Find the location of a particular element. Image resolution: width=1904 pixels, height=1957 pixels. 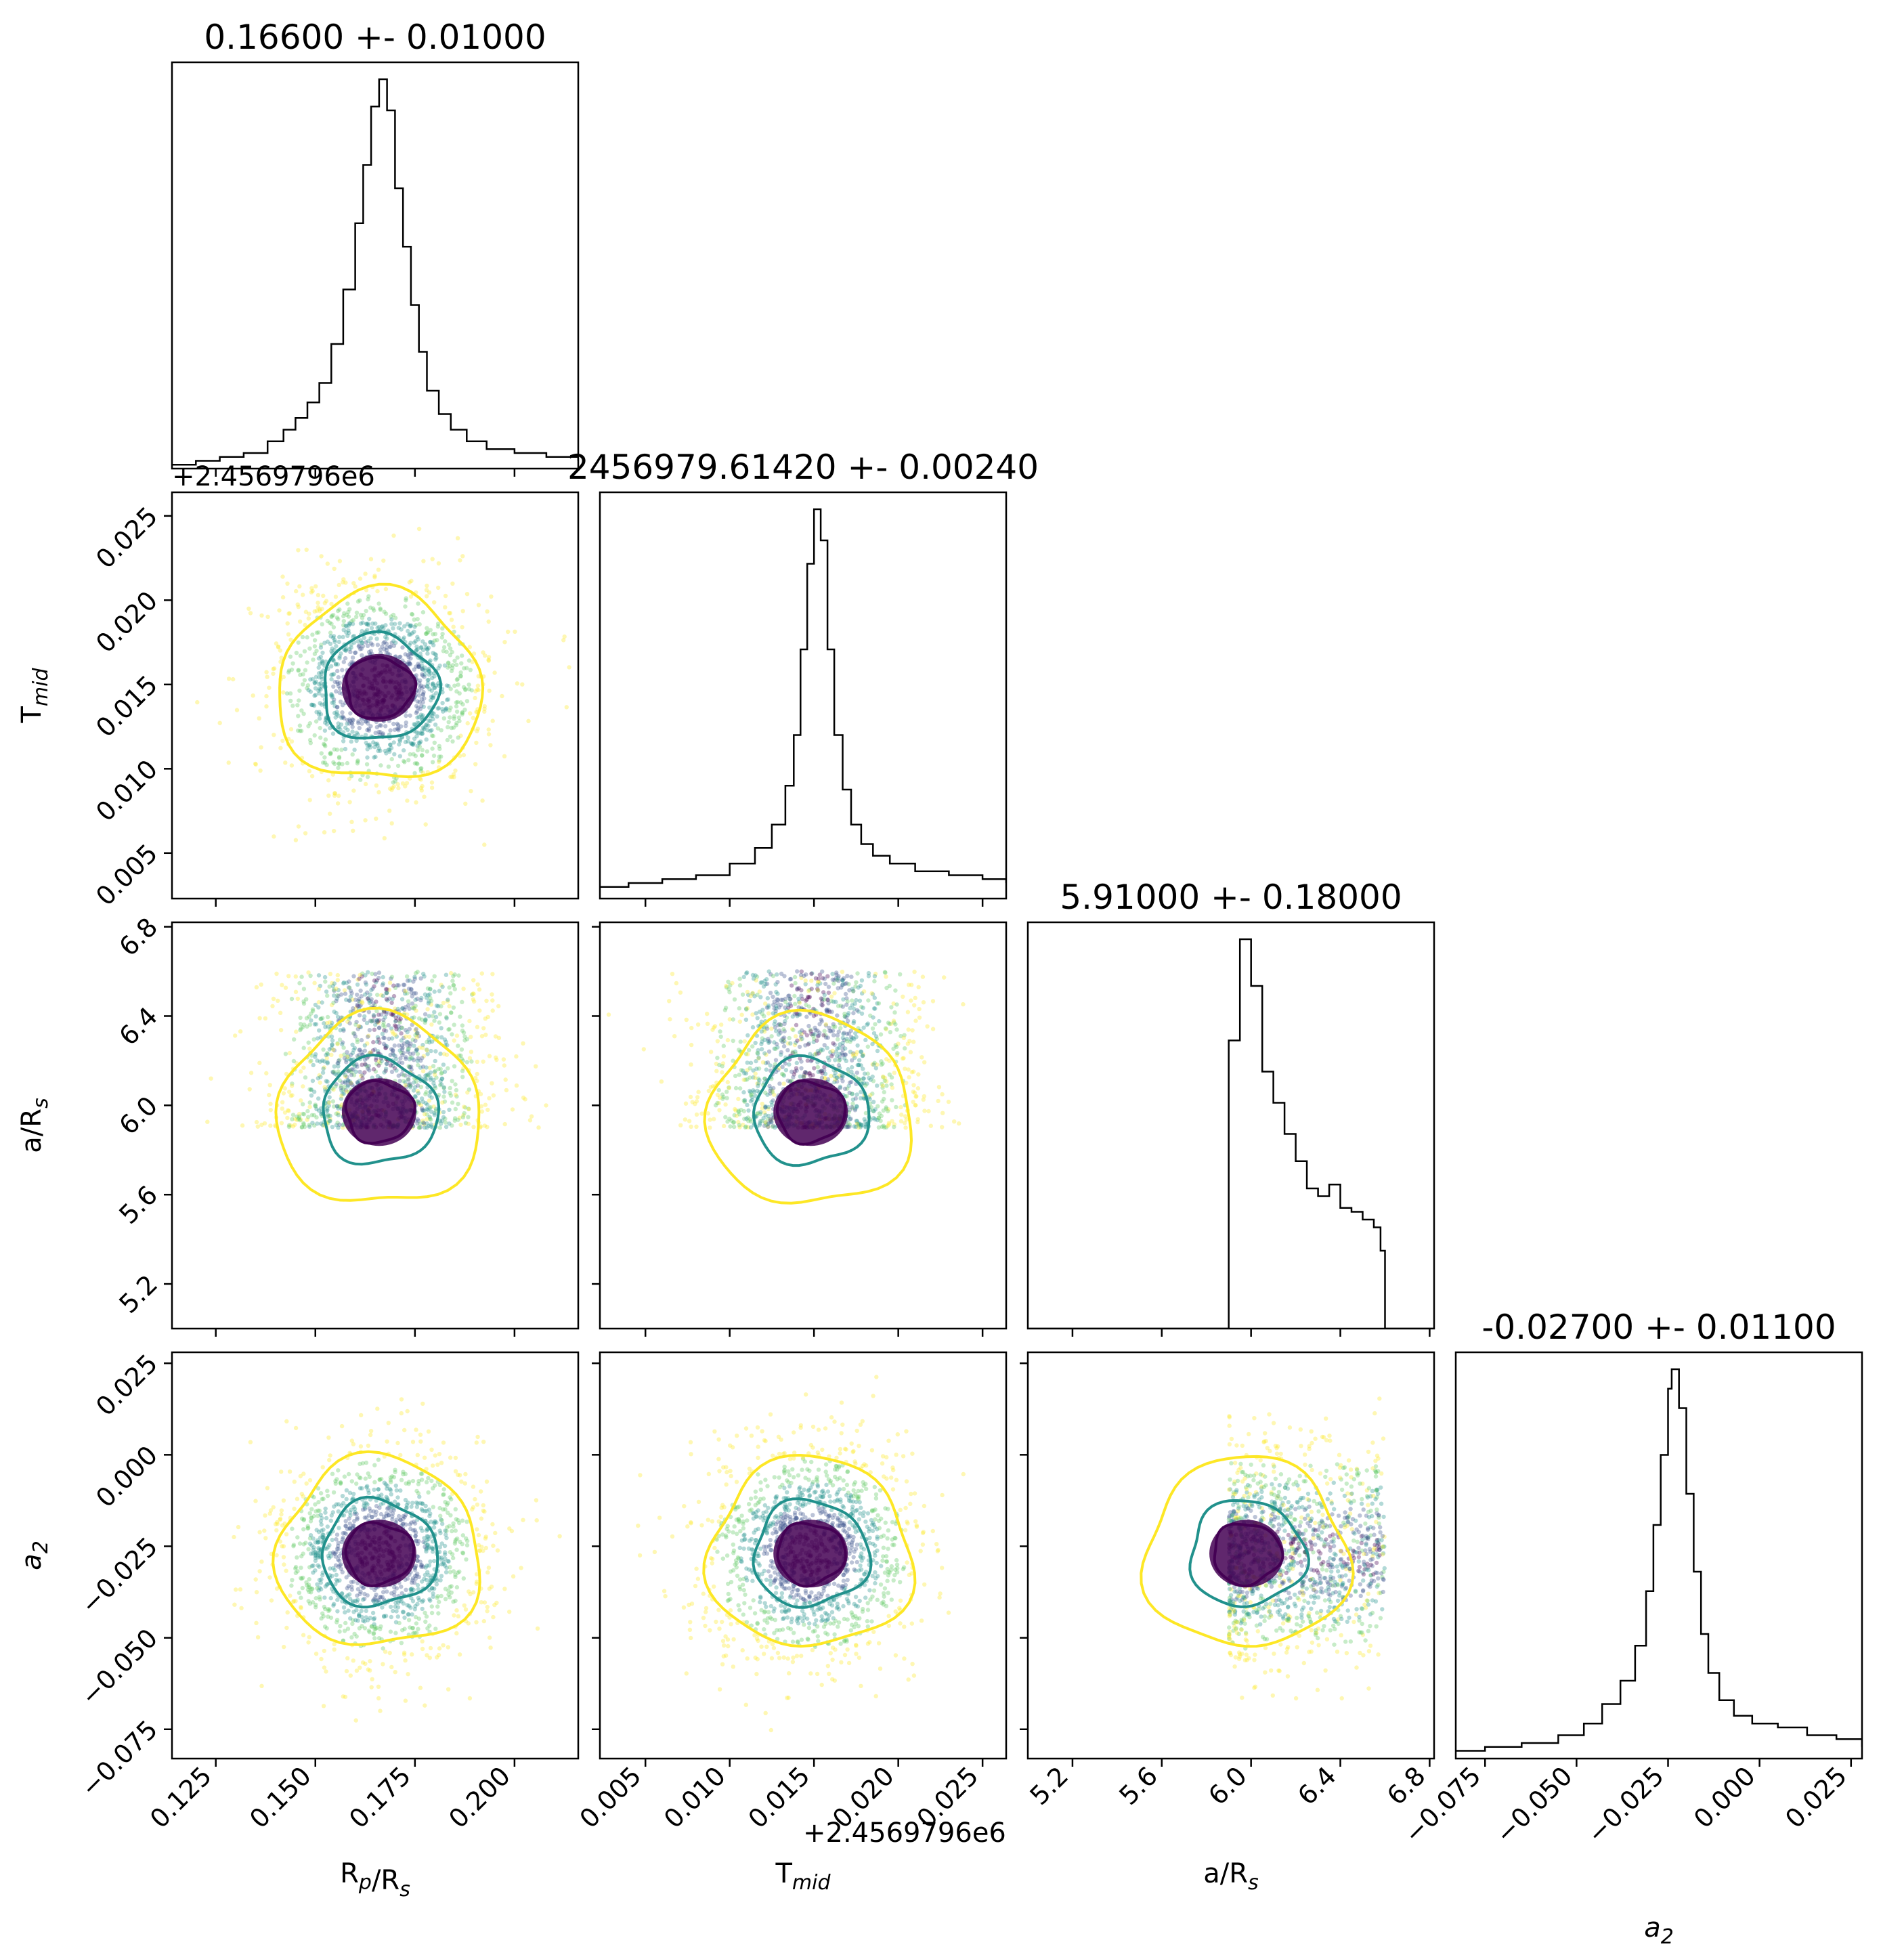

panel-content is located at coordinates (375, 272).